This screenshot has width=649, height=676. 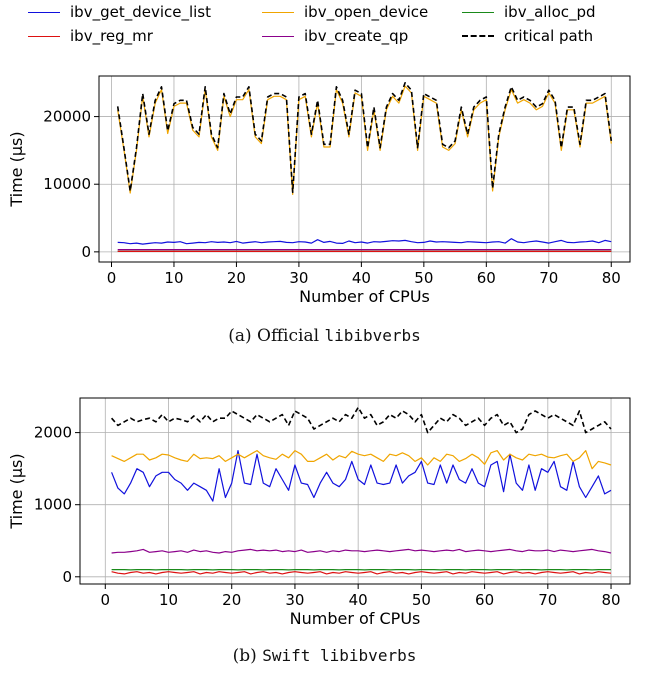 What do you see at coordinates (339, 655) in the screenshot?
I see `caption-b-code: Swift libibverbs` at bounding box center [339, 655].